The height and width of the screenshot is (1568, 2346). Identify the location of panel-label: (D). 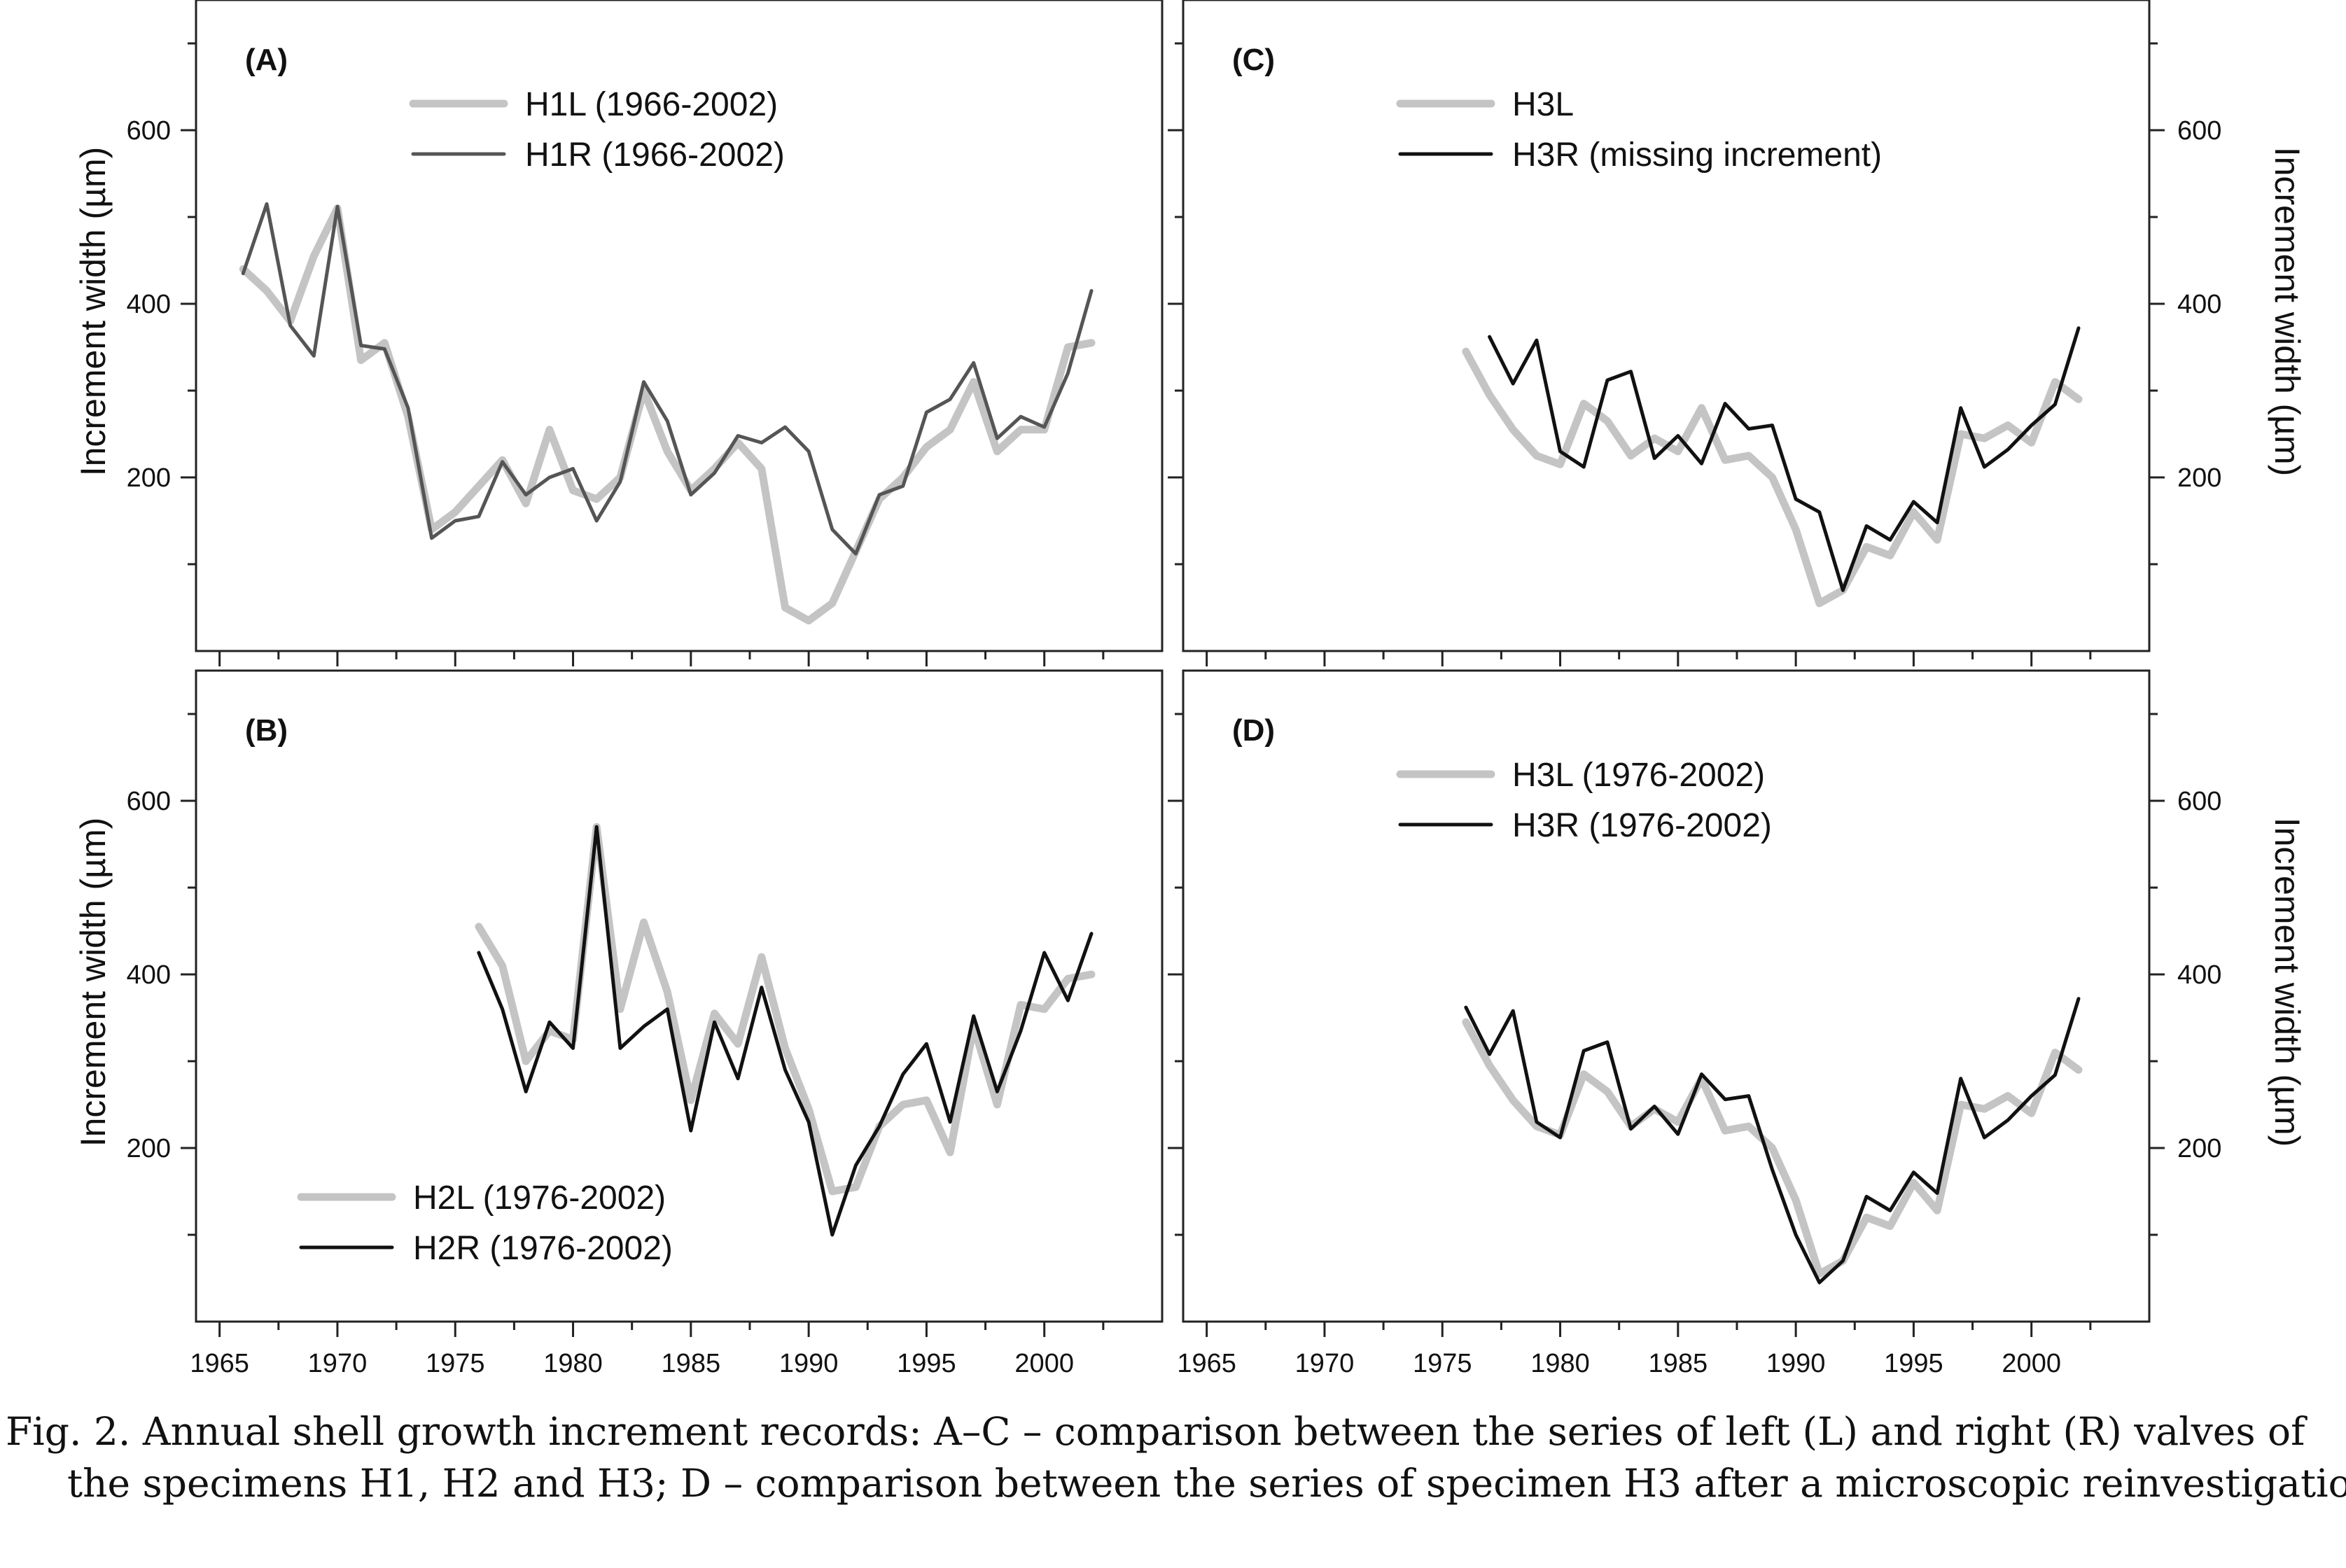
(1253, 730).